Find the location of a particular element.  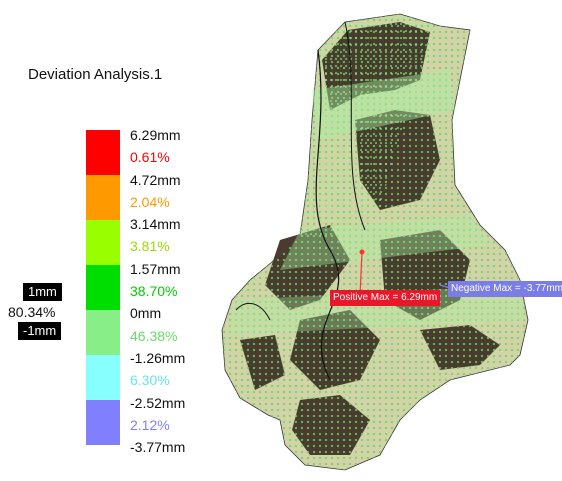

scale-label: 2.04% is located at coordinates (150, 201).